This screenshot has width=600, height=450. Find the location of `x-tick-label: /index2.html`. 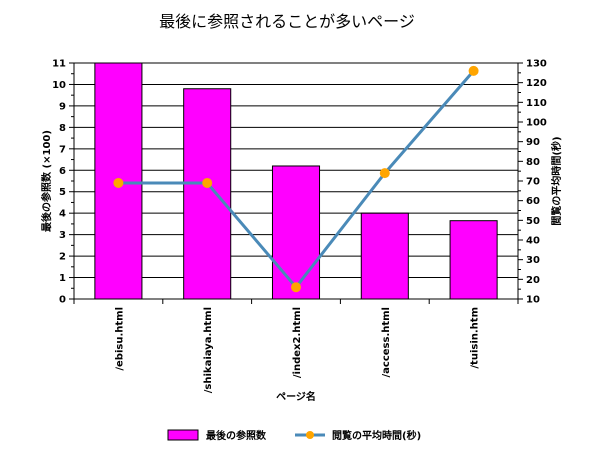

x-tick-label: /index2.html is located at coordinates (297, 342).